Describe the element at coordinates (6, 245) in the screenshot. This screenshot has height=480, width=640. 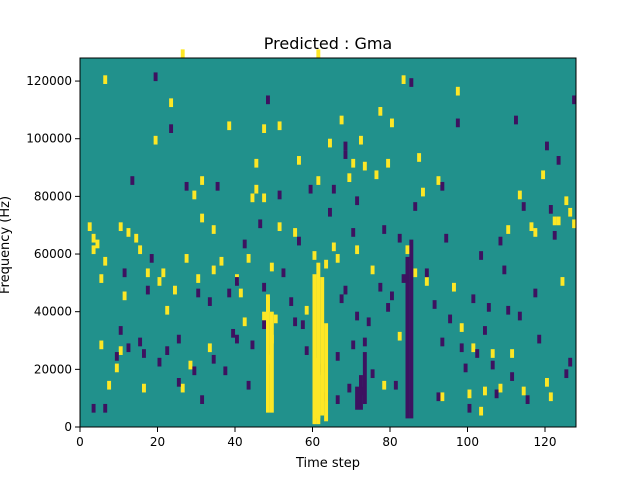
I see `y-axis-label: Frequency (Hz)` at that location.